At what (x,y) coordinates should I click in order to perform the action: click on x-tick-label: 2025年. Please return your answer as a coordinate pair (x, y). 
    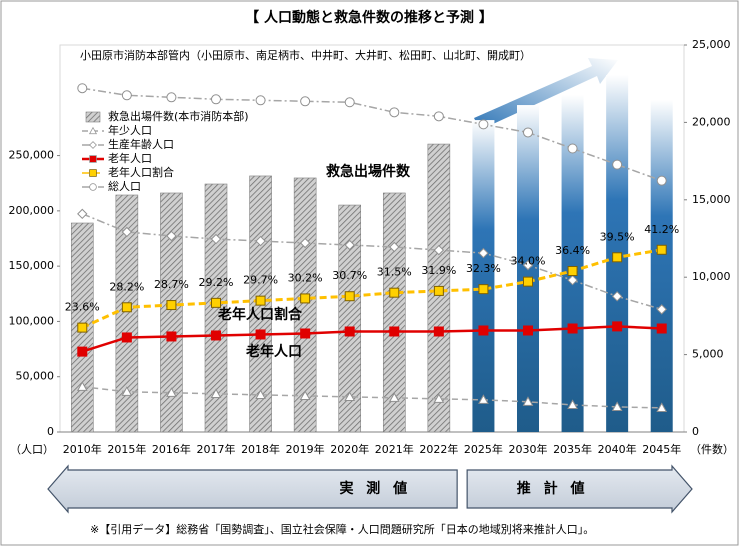
    Looking at the image, I should click on (483, 449).